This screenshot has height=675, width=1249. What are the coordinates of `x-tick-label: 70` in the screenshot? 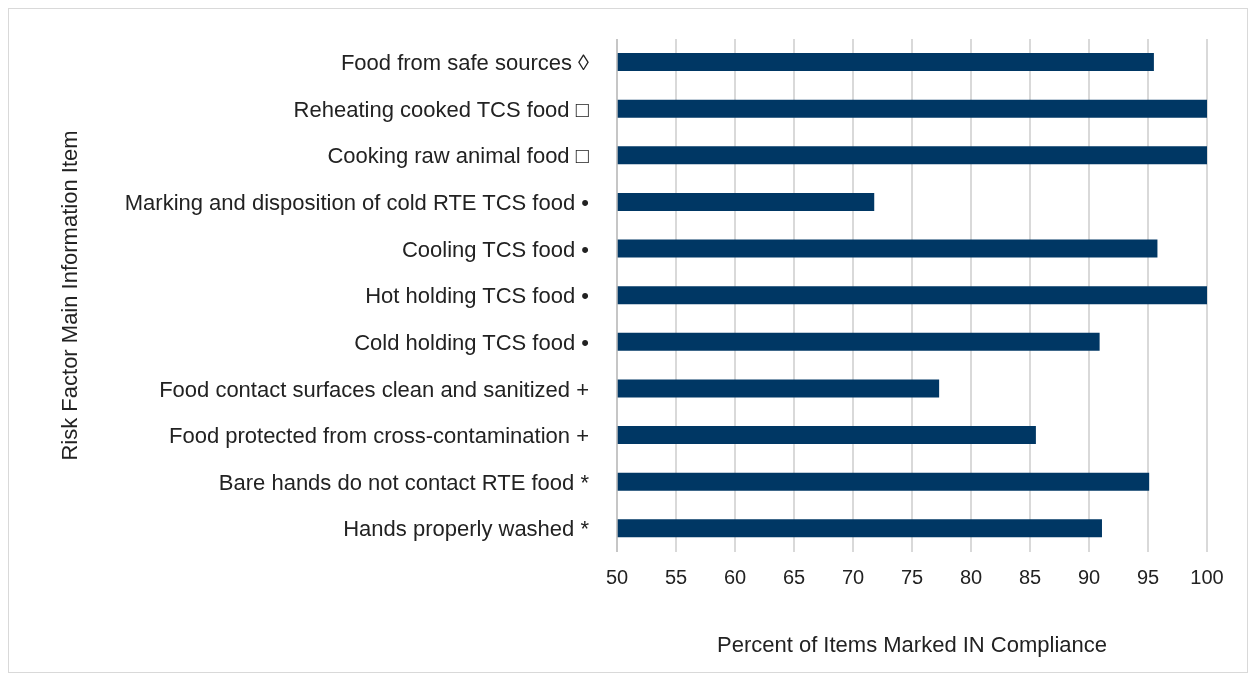 It's located at (853, 577).